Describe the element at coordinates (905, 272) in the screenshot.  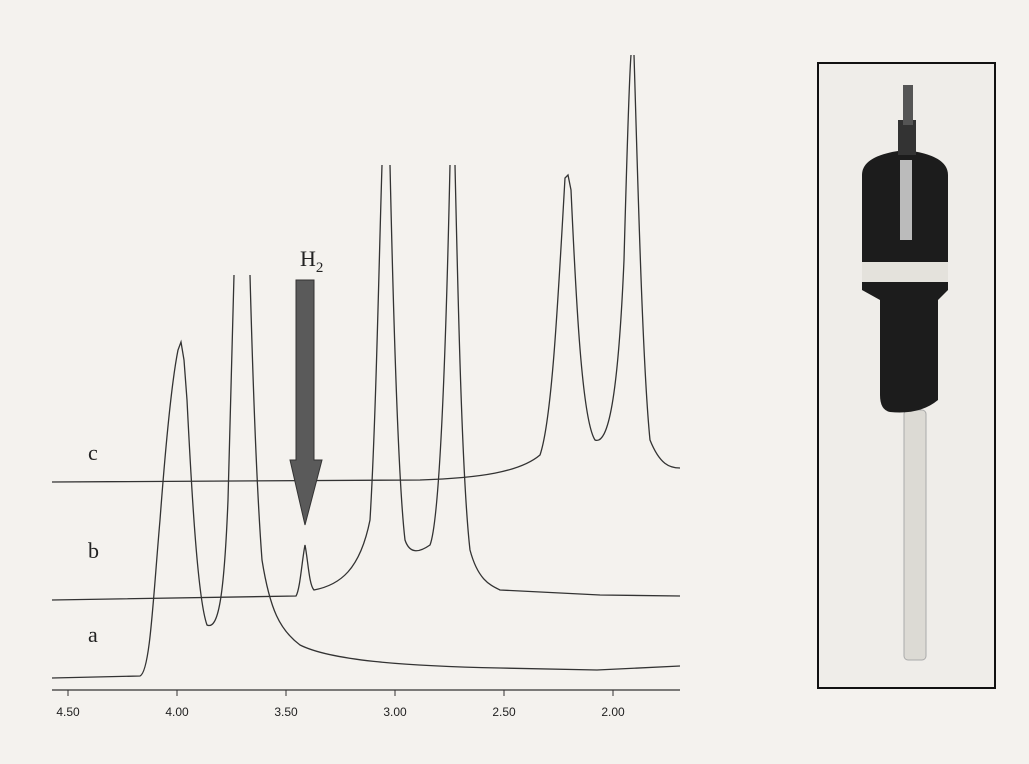
I see `label-band` at that location.